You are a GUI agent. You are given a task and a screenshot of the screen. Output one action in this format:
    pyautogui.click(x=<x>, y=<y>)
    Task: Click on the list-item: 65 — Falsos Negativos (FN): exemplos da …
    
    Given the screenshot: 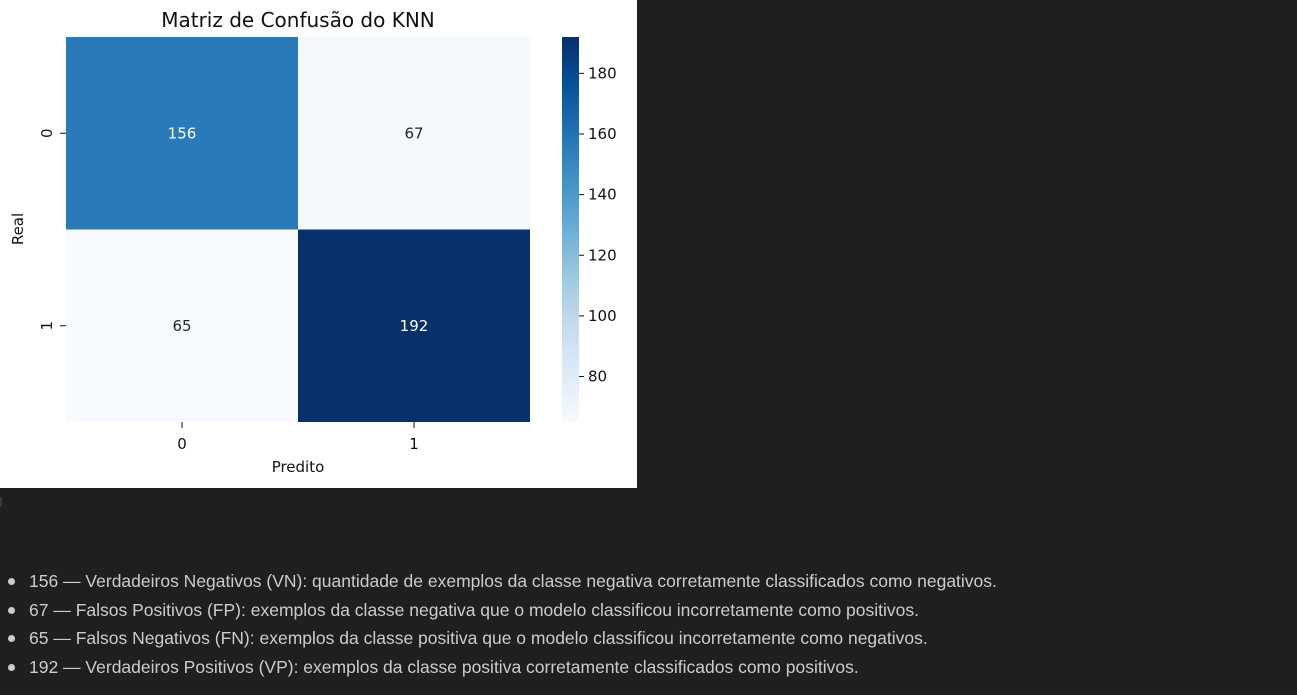 What is the action you would take?
    pyautogui.click(x=502, y=638)
    